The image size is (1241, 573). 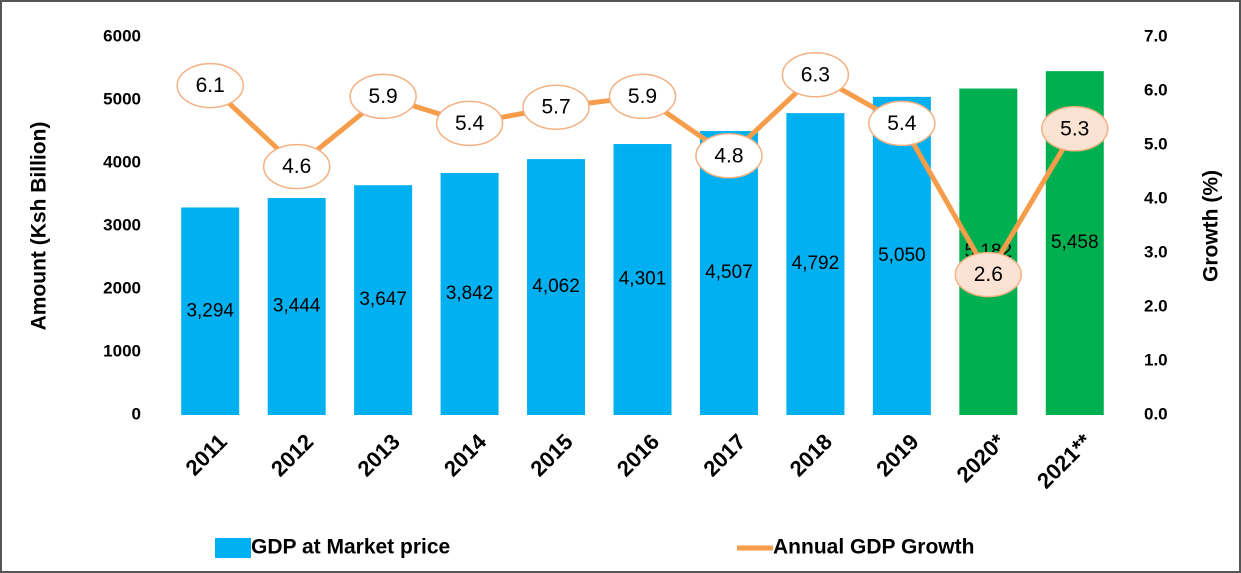 What do you see at coordinates (122, 35) in the screenshot?
I see `y-tick-label: 6000` at bounding box center [122, 35].